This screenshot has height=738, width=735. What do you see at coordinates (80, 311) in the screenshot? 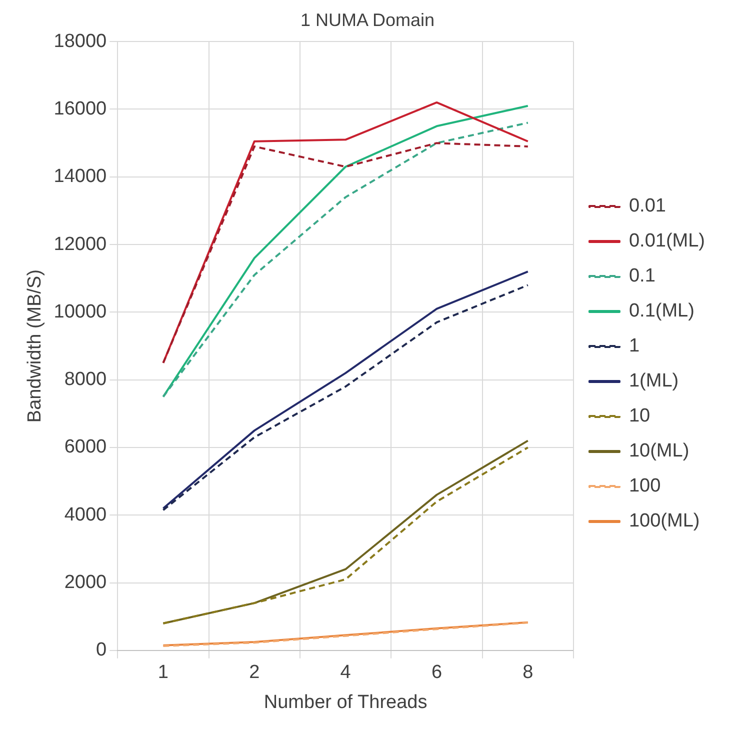
I see `y-tick-label: 10000` at bounding box center [80, 311].